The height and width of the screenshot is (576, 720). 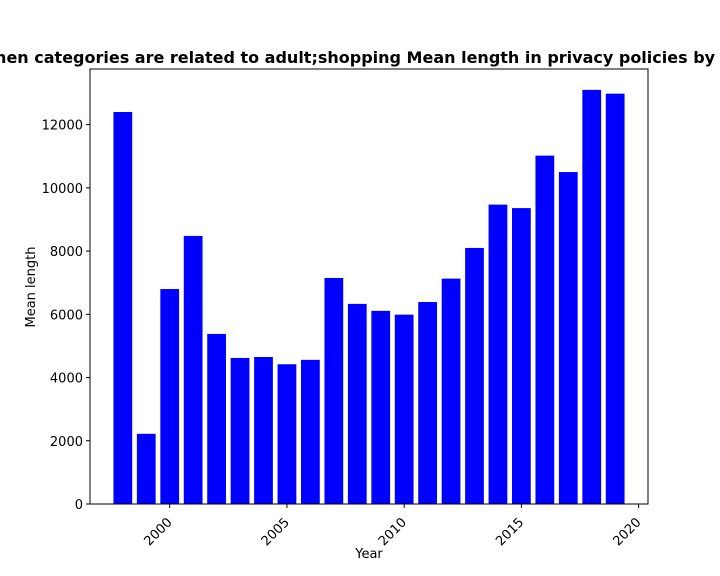 What do you see at coordinates (193, 369) in the screenshot?
I see `bar-2001` at bounding box center [193, 369].